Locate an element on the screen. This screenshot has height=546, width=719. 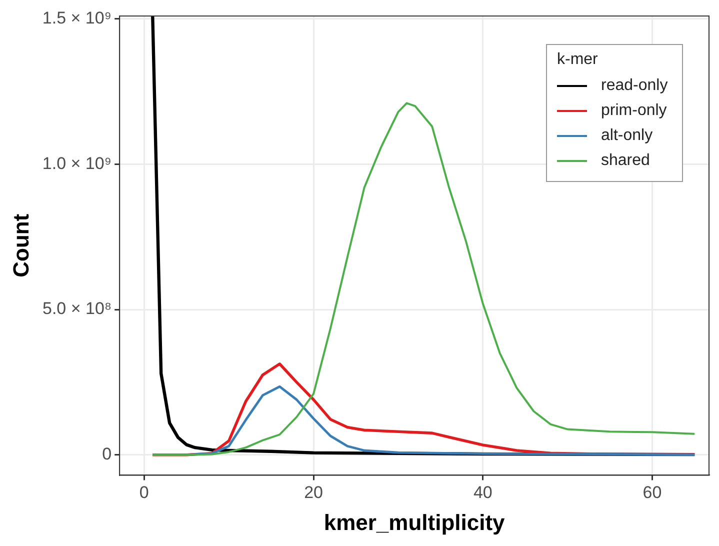
y-axis-title: Count is located at coordinates (21, 245).